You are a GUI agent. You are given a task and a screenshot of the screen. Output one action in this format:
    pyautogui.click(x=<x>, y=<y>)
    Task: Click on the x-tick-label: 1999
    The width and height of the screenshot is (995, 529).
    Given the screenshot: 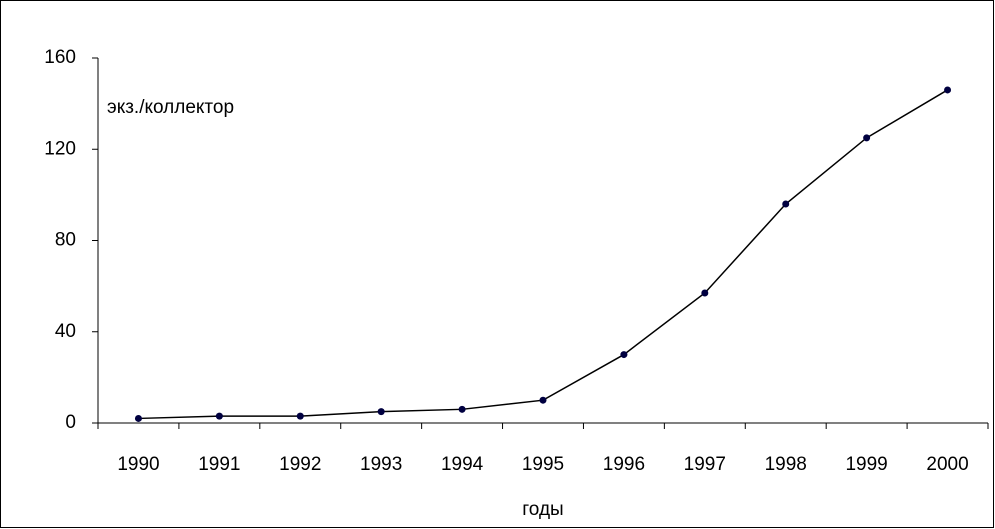 What is the action you would take?
    pyautogui.click(x=866, y=464)
    